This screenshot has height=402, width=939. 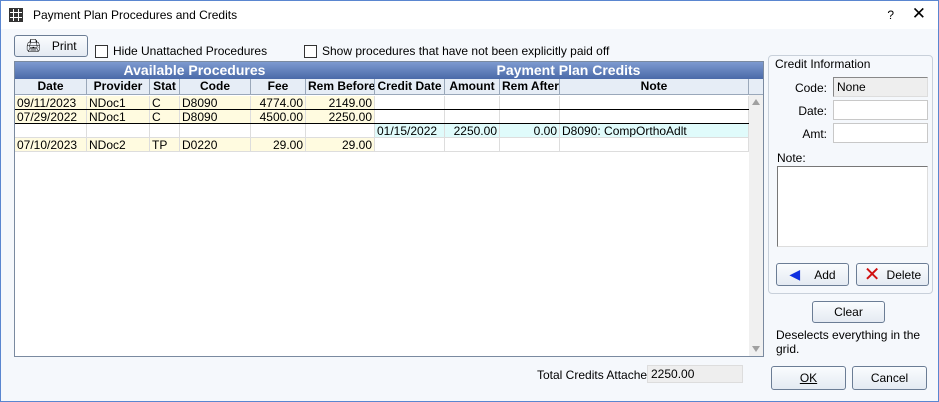 I want to click on cell-code, so click(x=215, y=130).